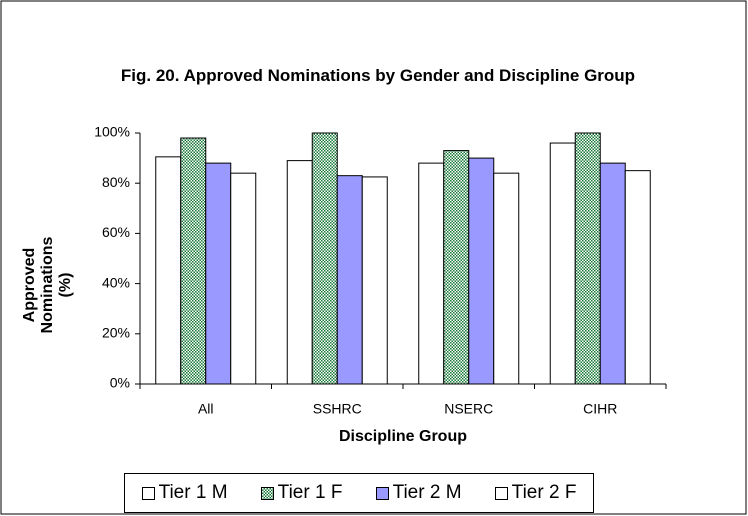 The image size is (748, 516). What do you see at coordinates (310, 492) in the screenshot?
I see `legend-label: Tier 1 F` at bounding box center [310, 492].